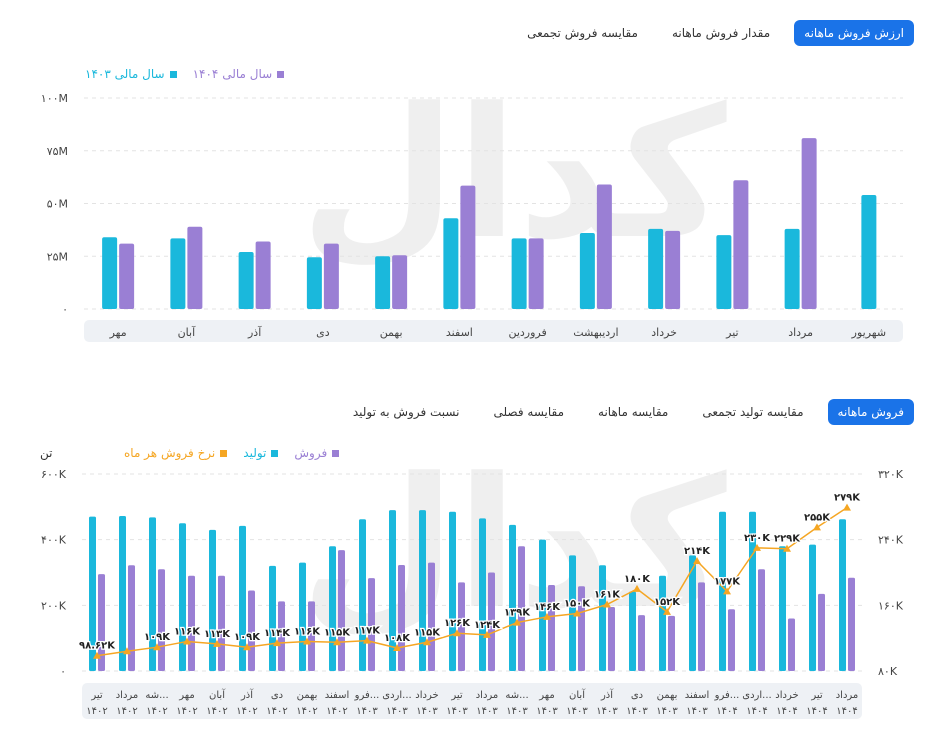  What do you see at coordinates (547, 607) in the screenshot?
I see `rate-data-label: ۱۴۶K` at bounding box center [547, 607].